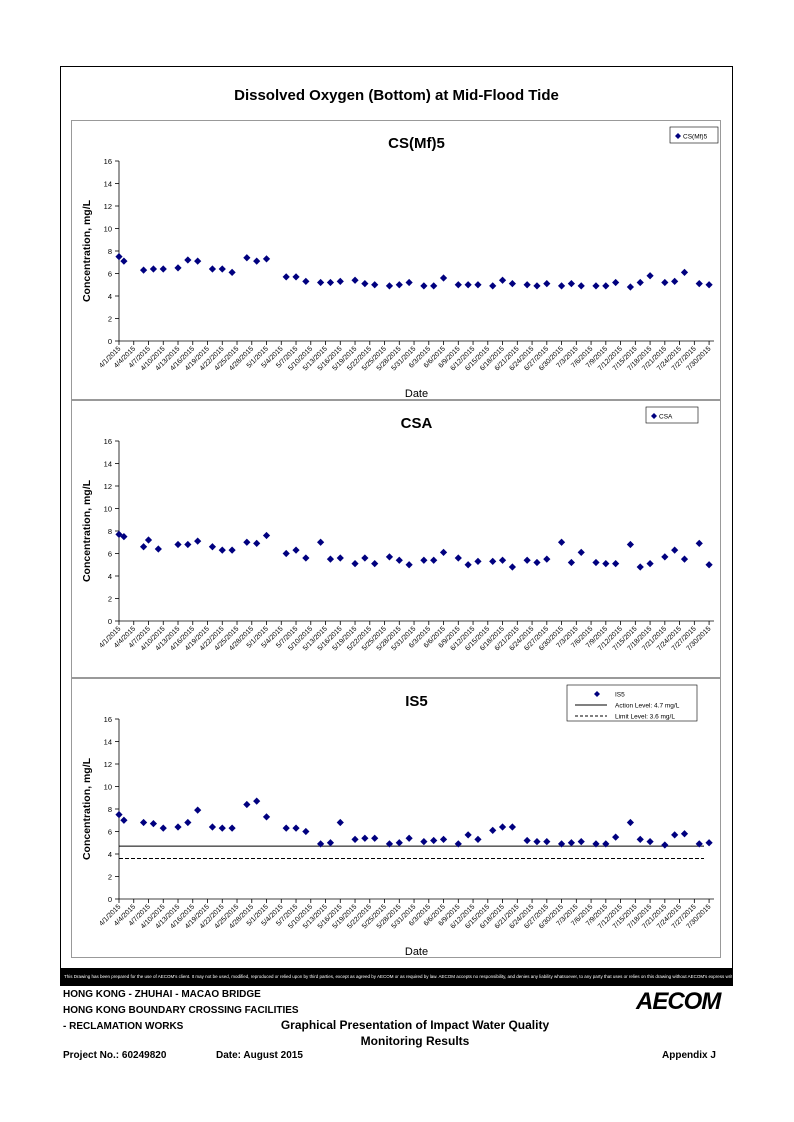 This screenshot has height=1122, width=794. Describe the element at coordinates (108, 441) in the screenshot. I see `y-tick-label: 16` at that location.